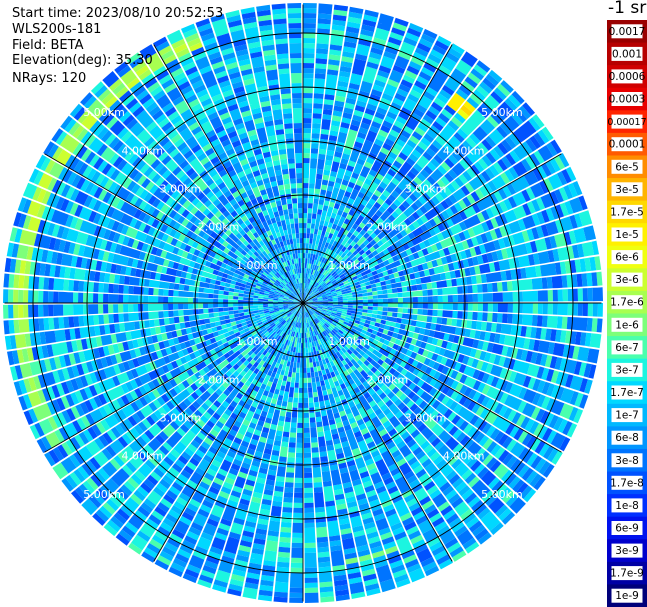 This screenshot has height=607, width=647. I want to click on colorbar-label: 1.7e-6, so click(627, 303).